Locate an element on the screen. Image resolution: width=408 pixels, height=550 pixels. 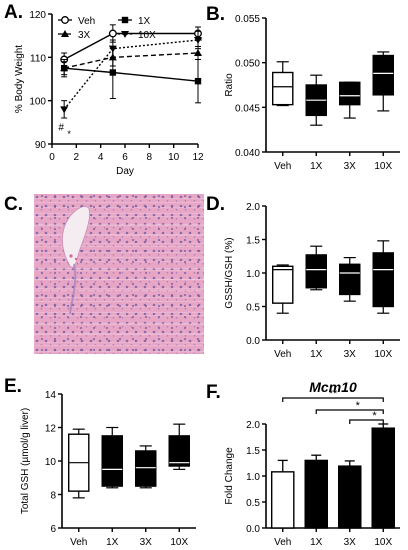
significance-hash: # is located at coordinates (61, 128).